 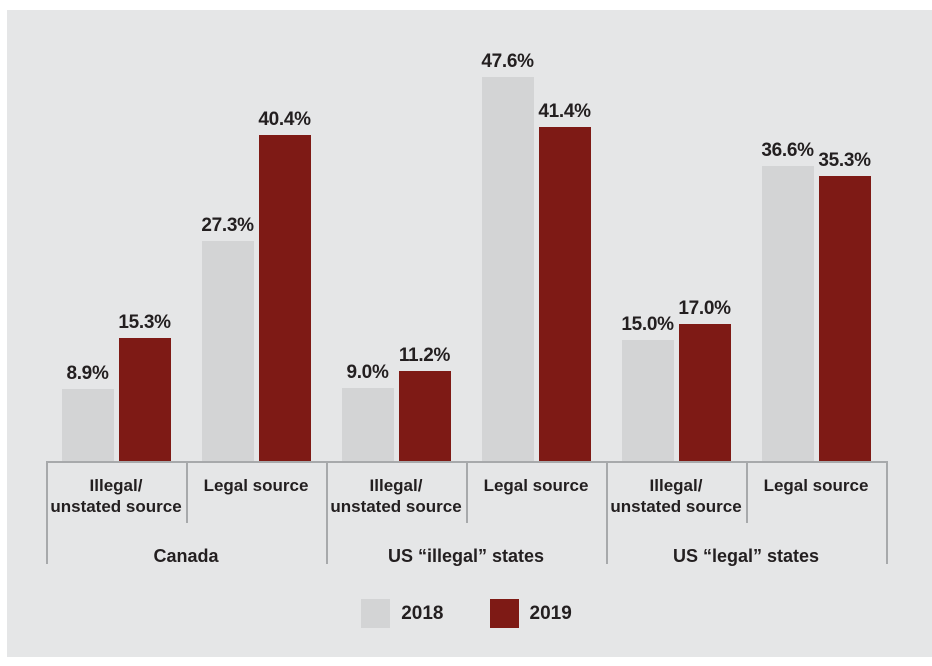 What do you see at coordinates (186, 556) in the screenshot?
I see `group-axis-label: Canada` at bounding box center [186, 556].